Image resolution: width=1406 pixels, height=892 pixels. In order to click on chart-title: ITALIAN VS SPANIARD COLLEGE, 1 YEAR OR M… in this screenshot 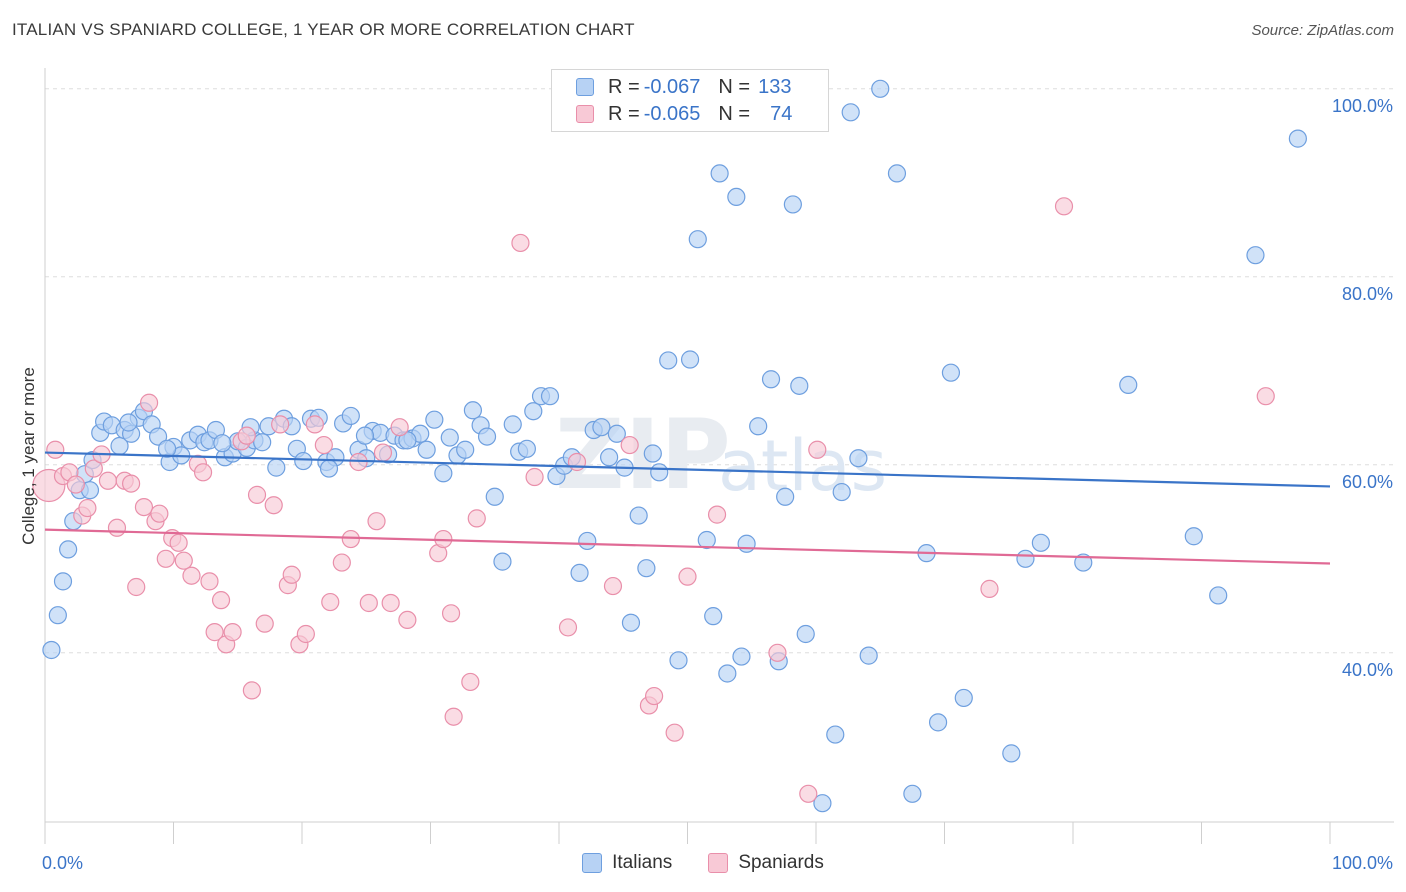, I will do `click(323, 29)`.